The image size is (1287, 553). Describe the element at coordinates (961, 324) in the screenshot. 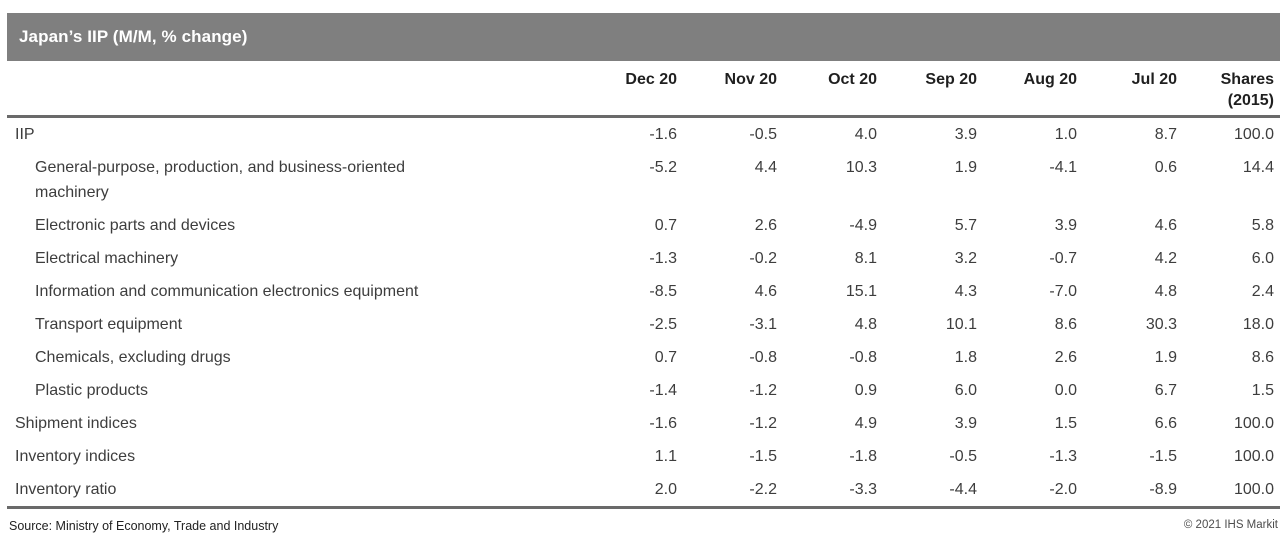

I see `value-cell: 10.1` at that location.